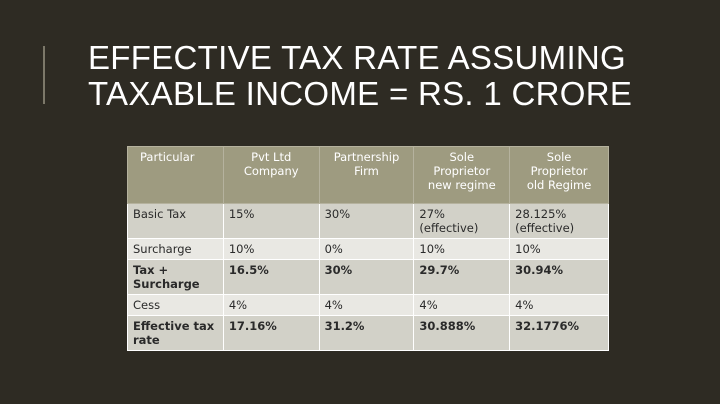 The image size is (720, 404). What do you see at coordinates (432, 214) in the screenshot?
I see `cell-line: 27%` at bounding box center [432, 214].